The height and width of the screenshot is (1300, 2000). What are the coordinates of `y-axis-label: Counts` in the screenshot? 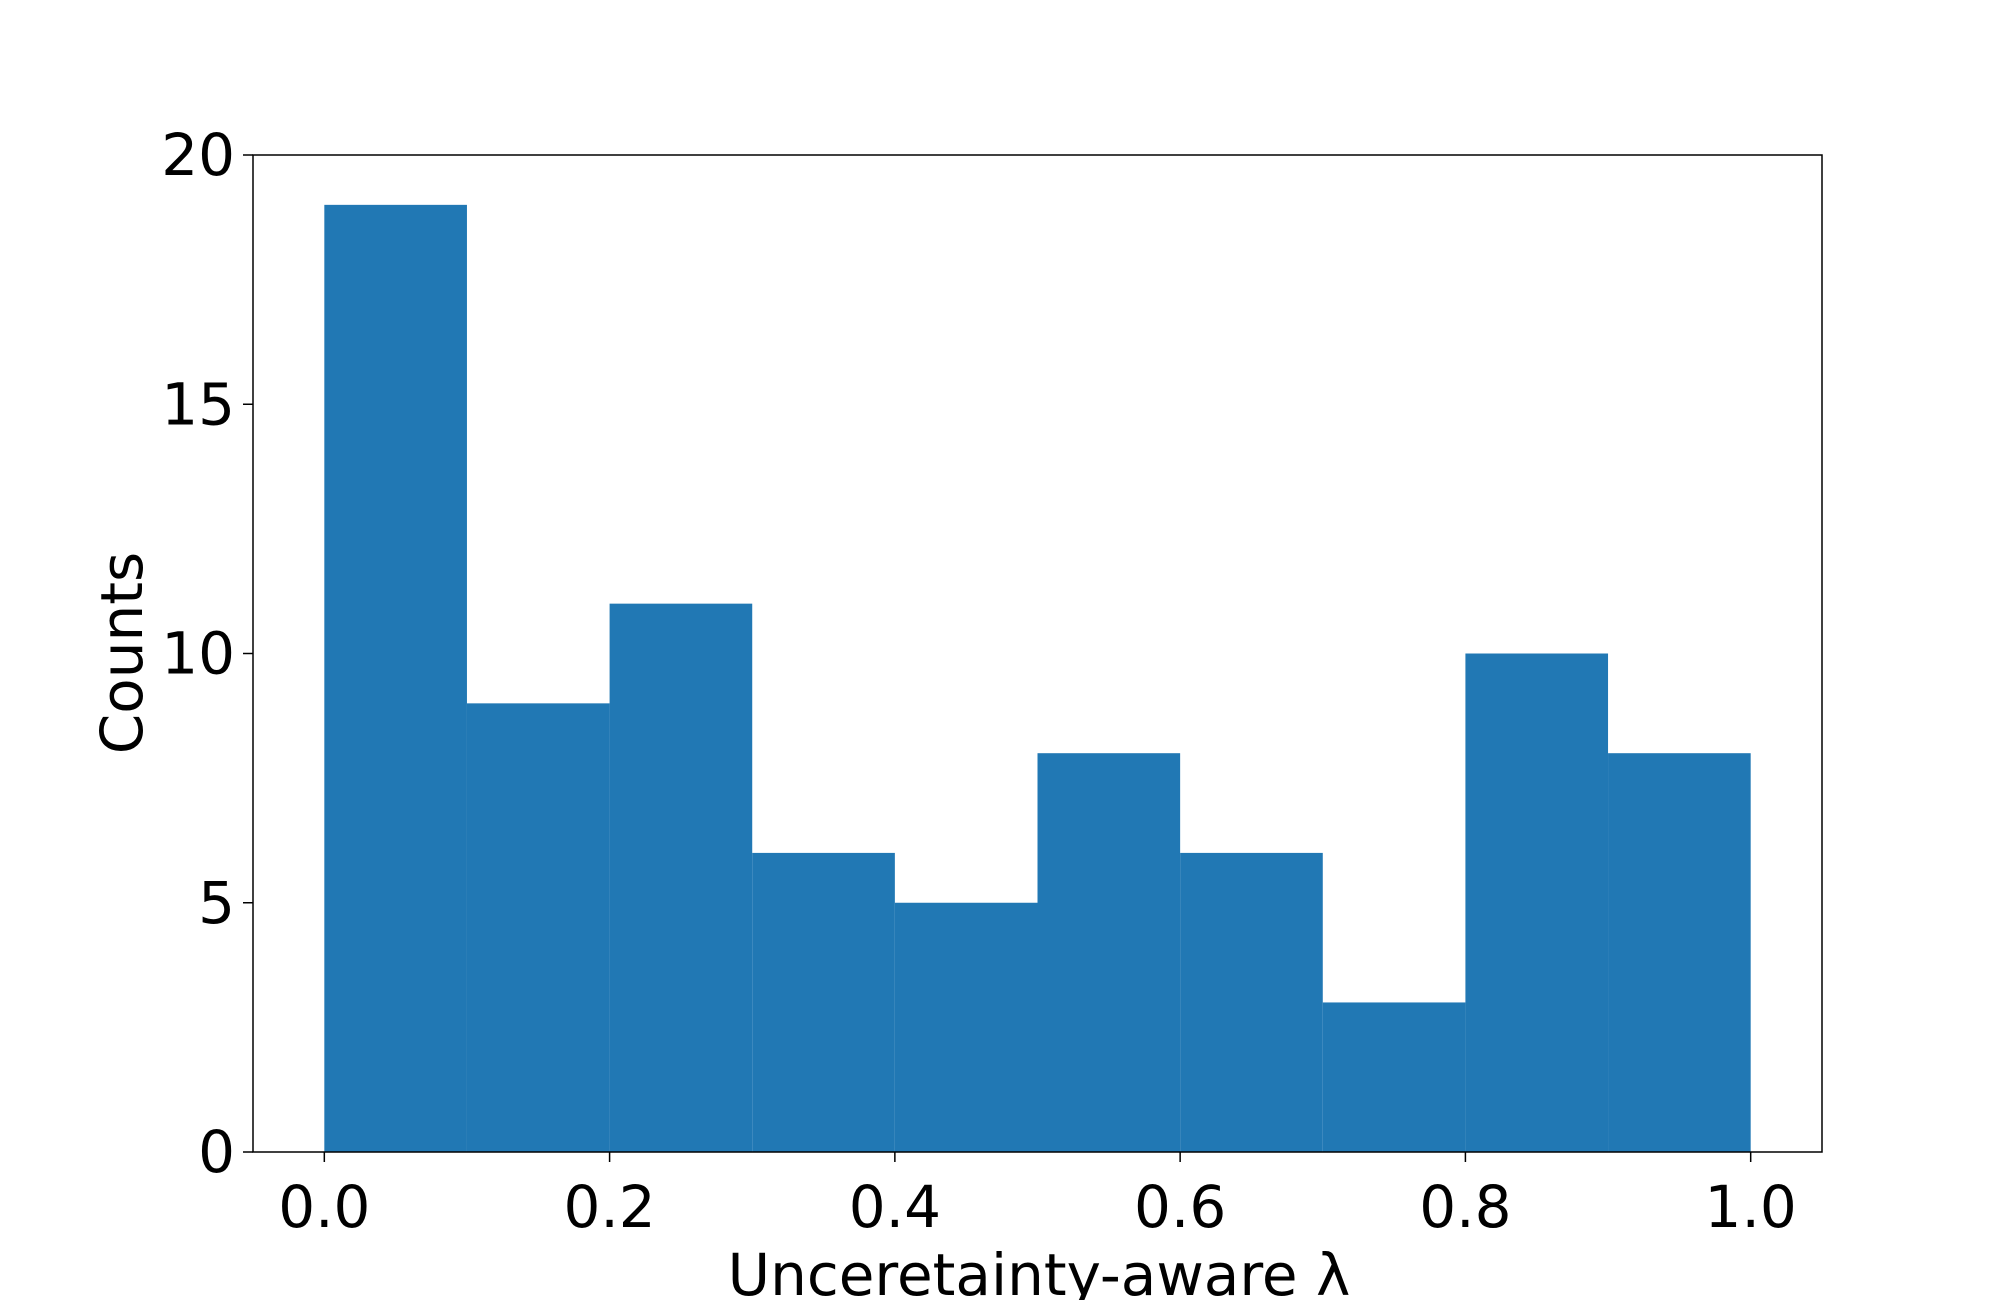 It's located at (122, 653).